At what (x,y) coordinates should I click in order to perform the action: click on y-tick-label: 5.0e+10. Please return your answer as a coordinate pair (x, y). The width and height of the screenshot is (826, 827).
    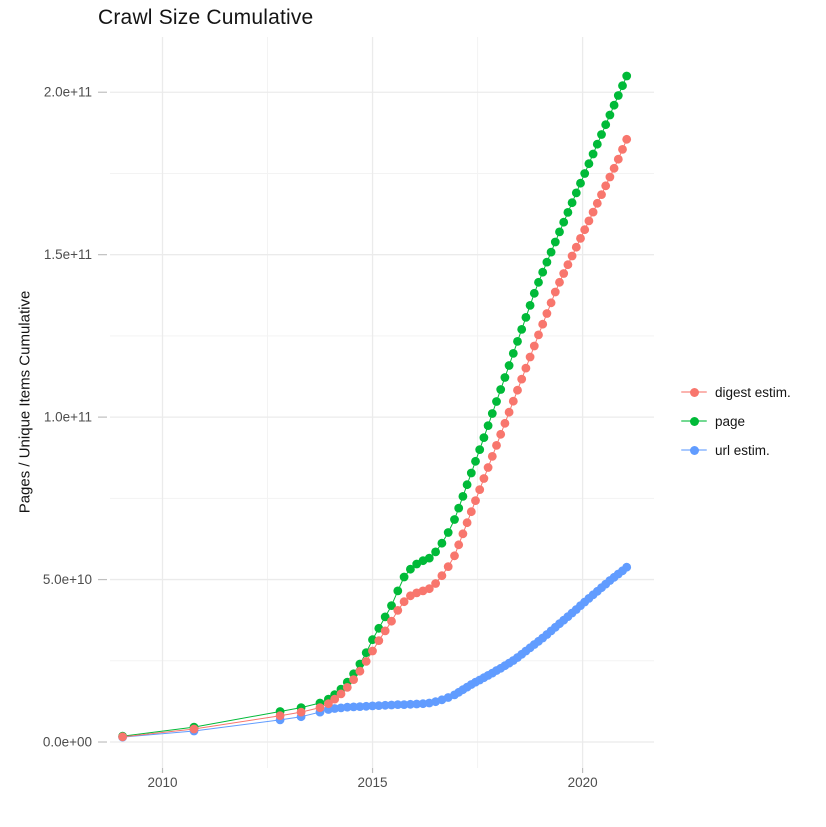
    Looking at the image, I should click on (67, 579).